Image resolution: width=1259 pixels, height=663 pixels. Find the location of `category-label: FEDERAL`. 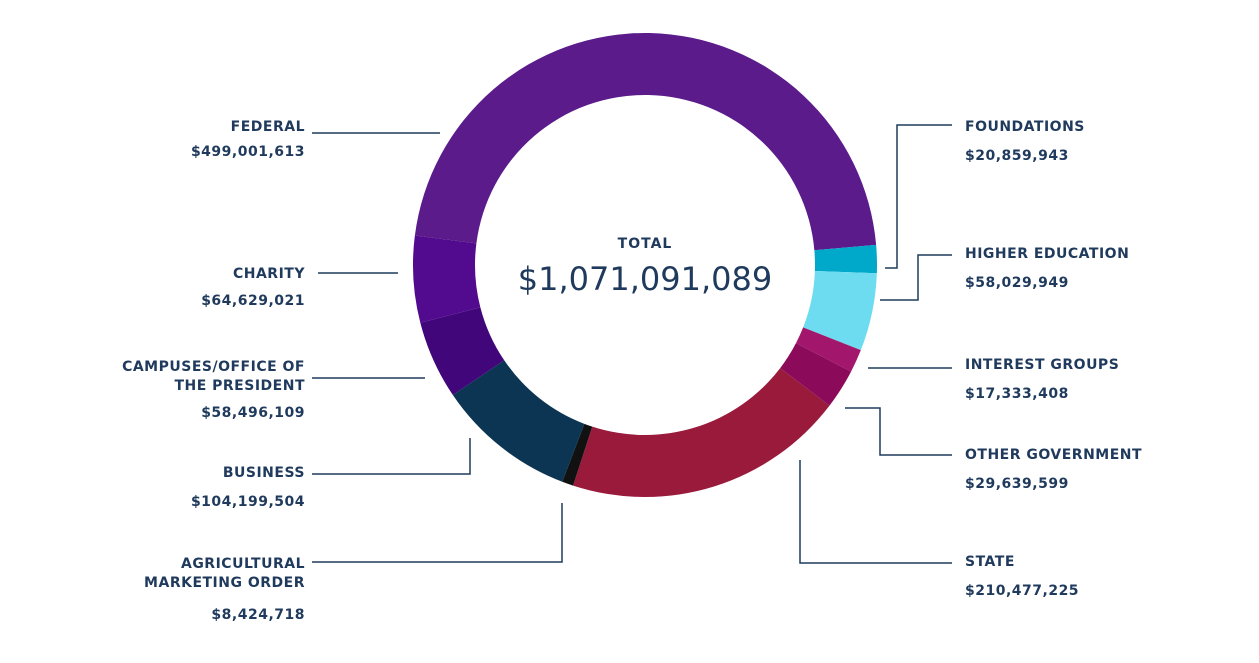

category-label: FEDERAL is located at coordinates (267, 127).